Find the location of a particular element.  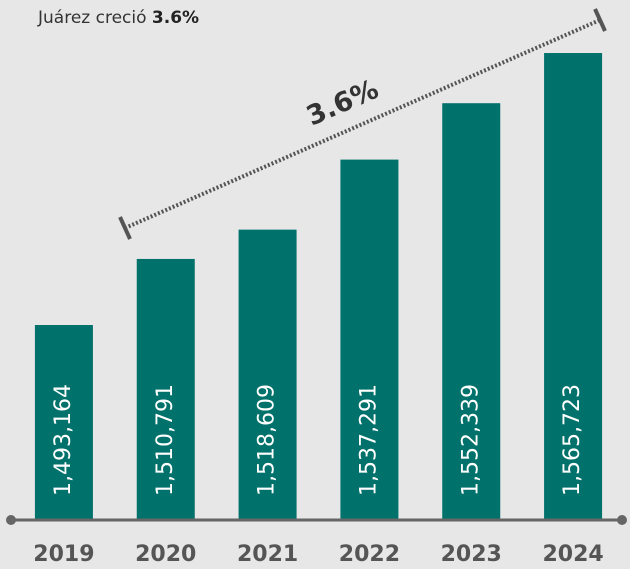

value-label: 1,565,723 is located at coordinates (572, 440).